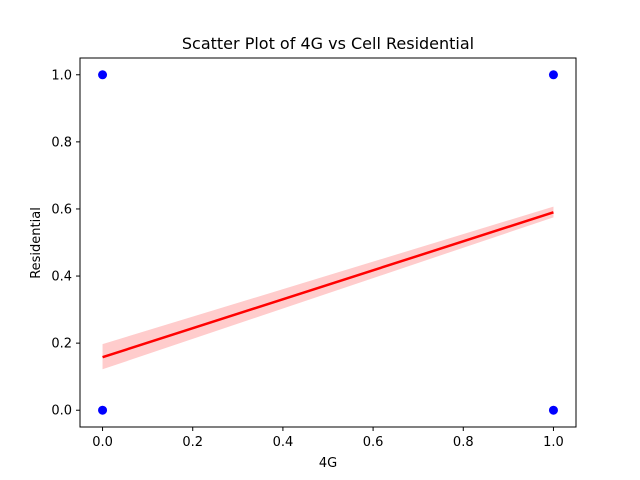  I want to click on x-tick-label: 0.8, so click(463, 442).